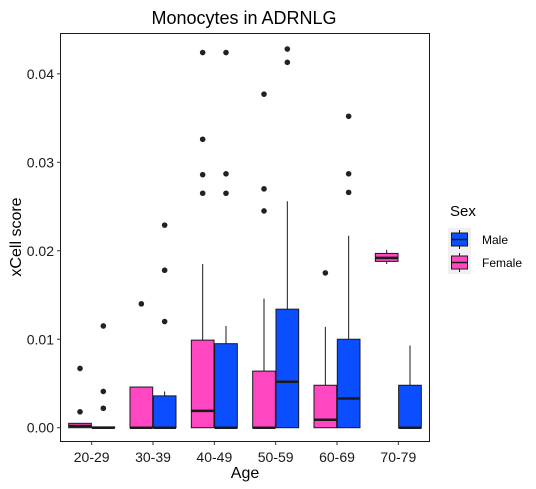 The width and height of the screenshot is (536, 489). What do you see at coordinates (495, 240) in the screenshot?
I see `legend-label-male: Male` at bounding box center [495, 240].